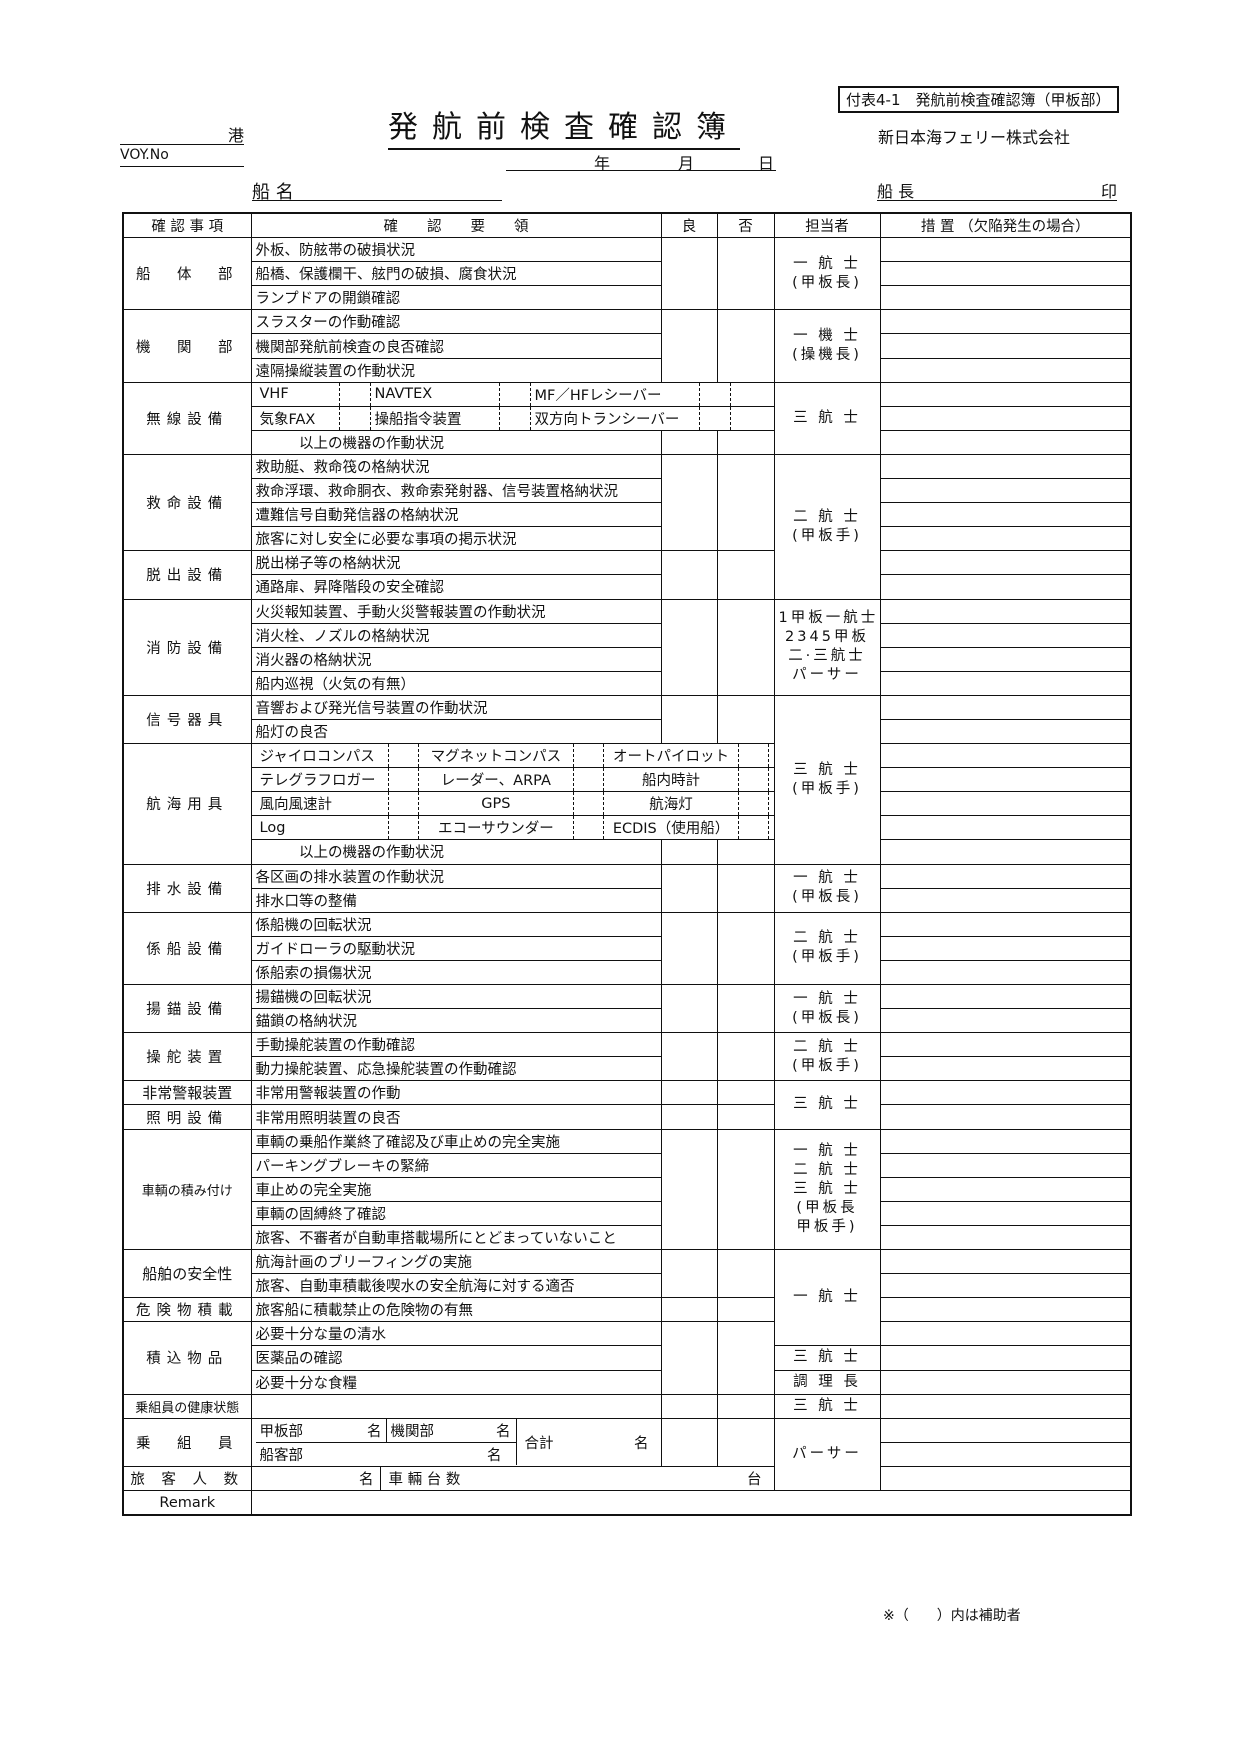 The height and width of the screenshot is (1755, 1241). I want to click on crew-passenger_dept-field: 船客部 名, so click(381, 1454).